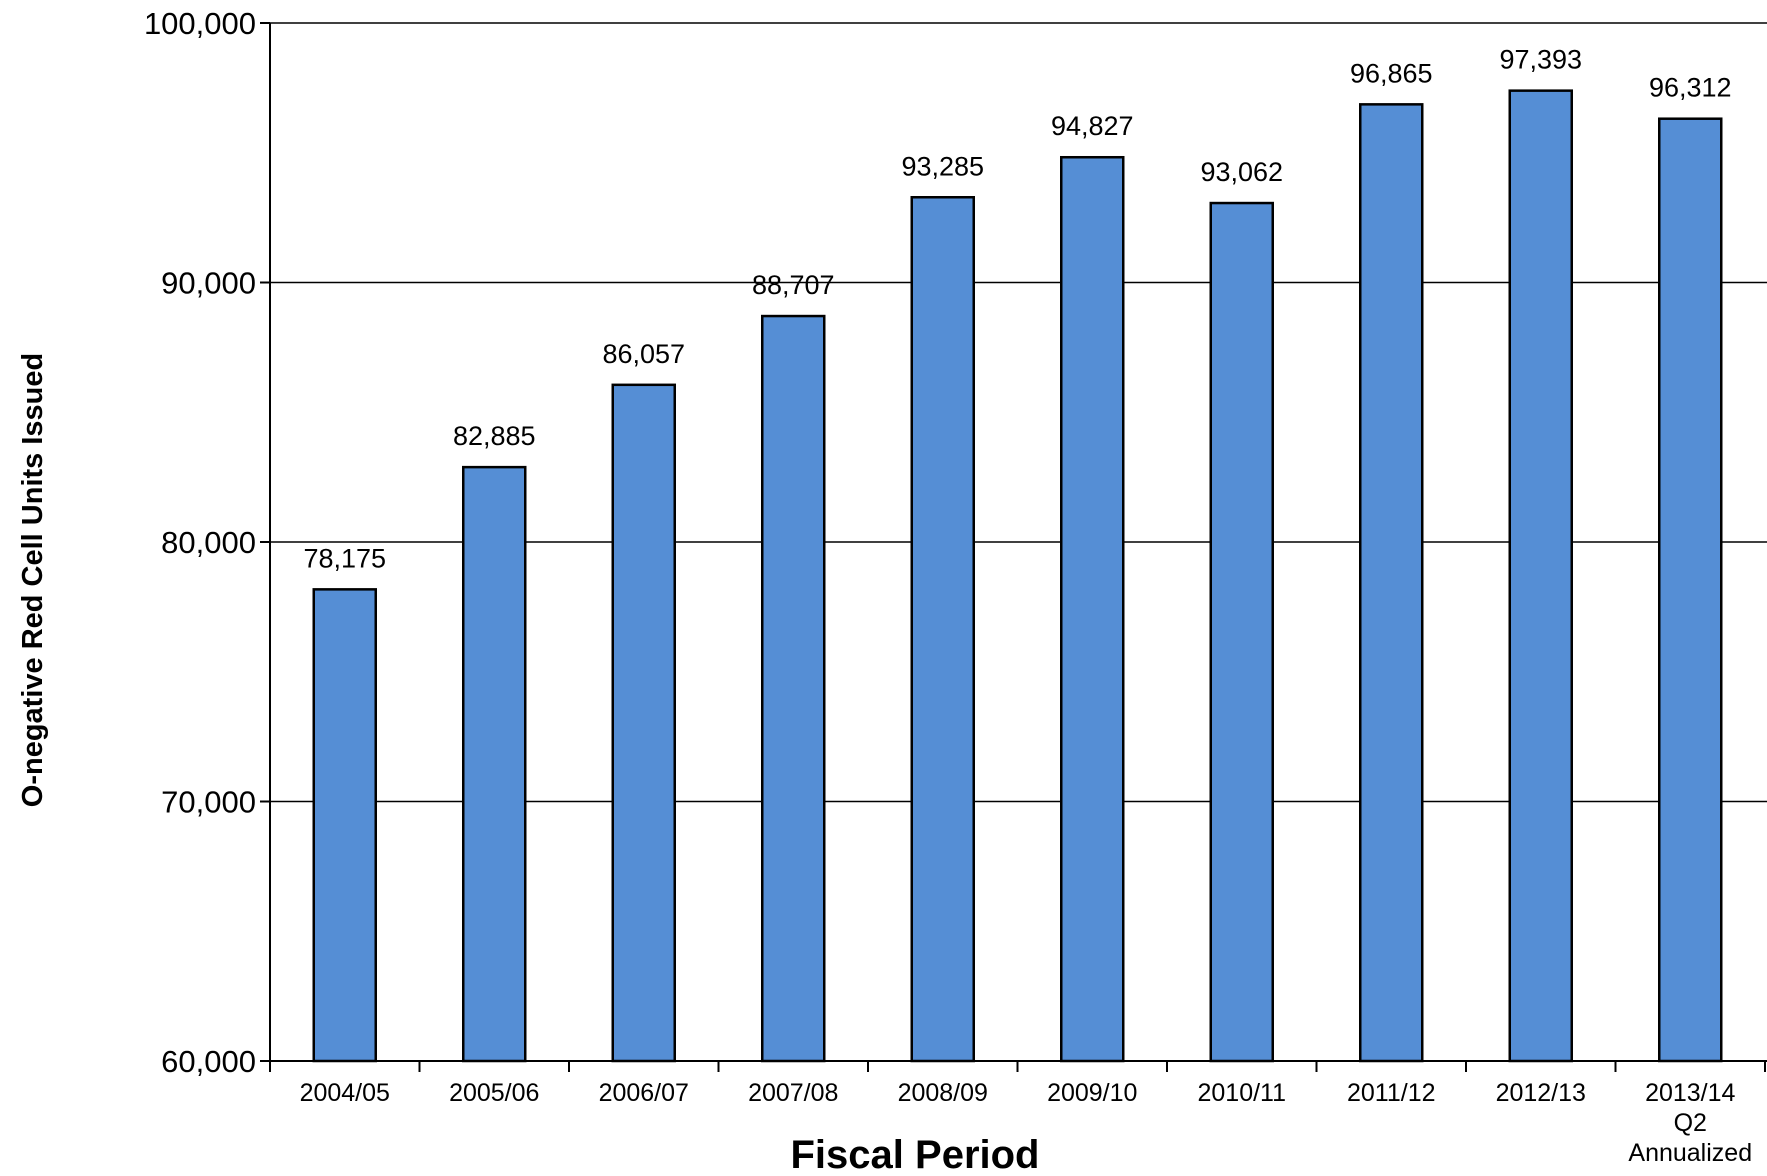 Image resolution: width=1767 pixels, height=1176 pixels. Describe the element at coordinates (344, 558) in the screenshot. I see `data-label: 78,175` at that location.